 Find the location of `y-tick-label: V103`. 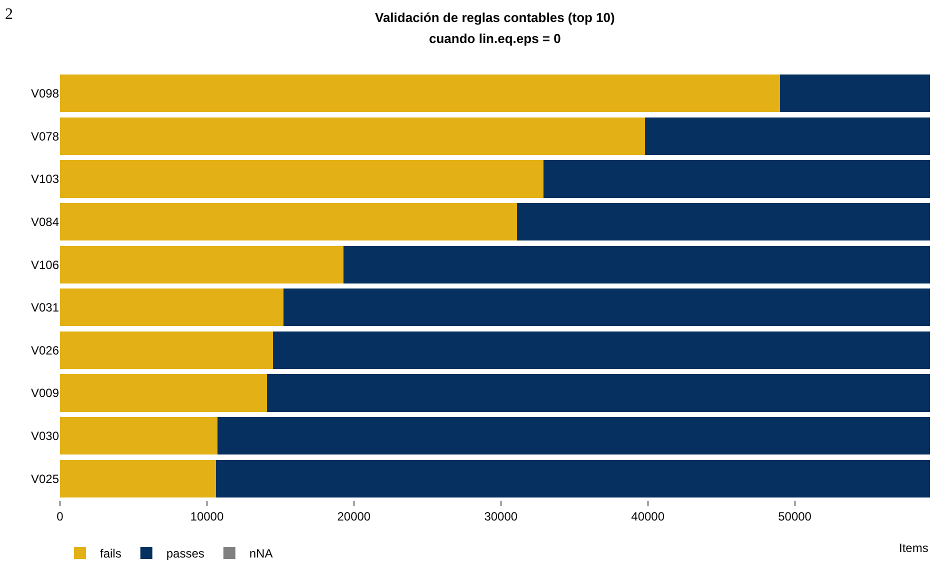

y-tick-label: V103 is located at coordinates (45, 179).